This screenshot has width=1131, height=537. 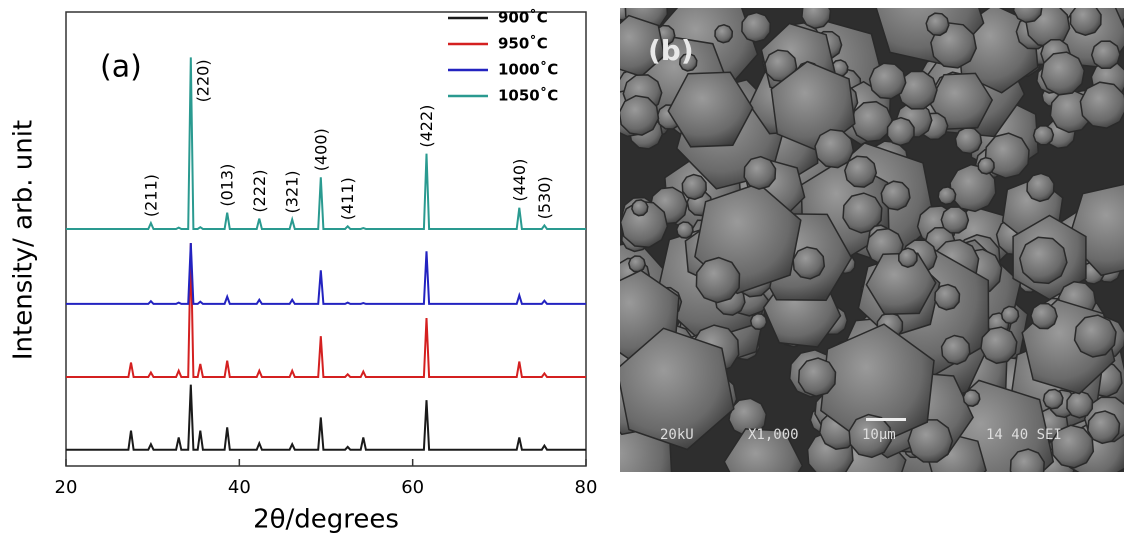 I want to click on scale-bar, so click(x=886, y=419).